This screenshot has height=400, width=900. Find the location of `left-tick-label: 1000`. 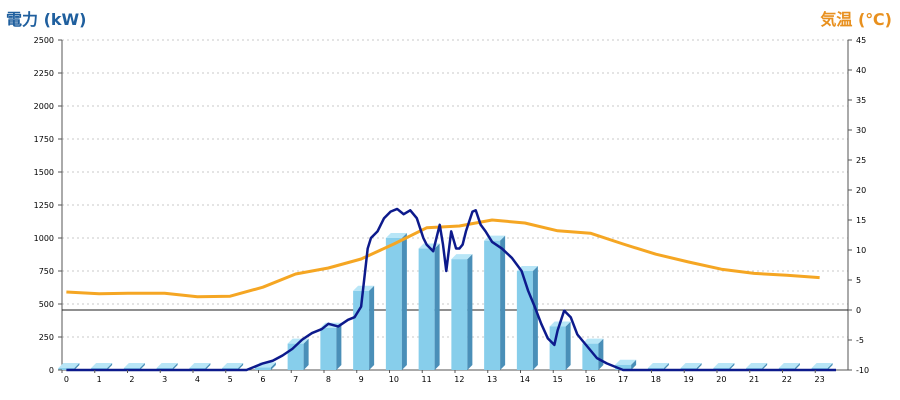

left-tick-label: 1000 is located at coordinates (44, 238).